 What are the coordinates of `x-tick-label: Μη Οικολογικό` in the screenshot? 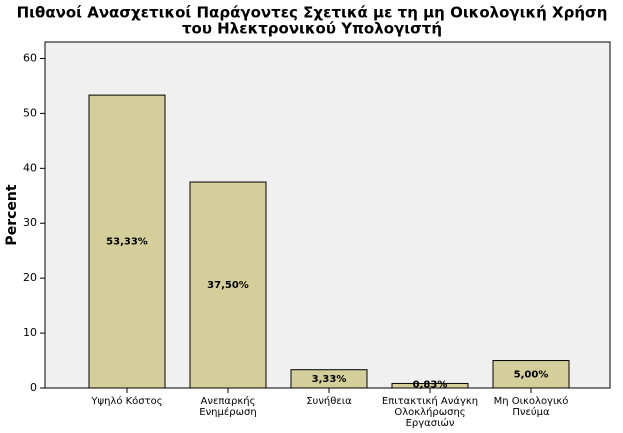 It's located at (531, 401).